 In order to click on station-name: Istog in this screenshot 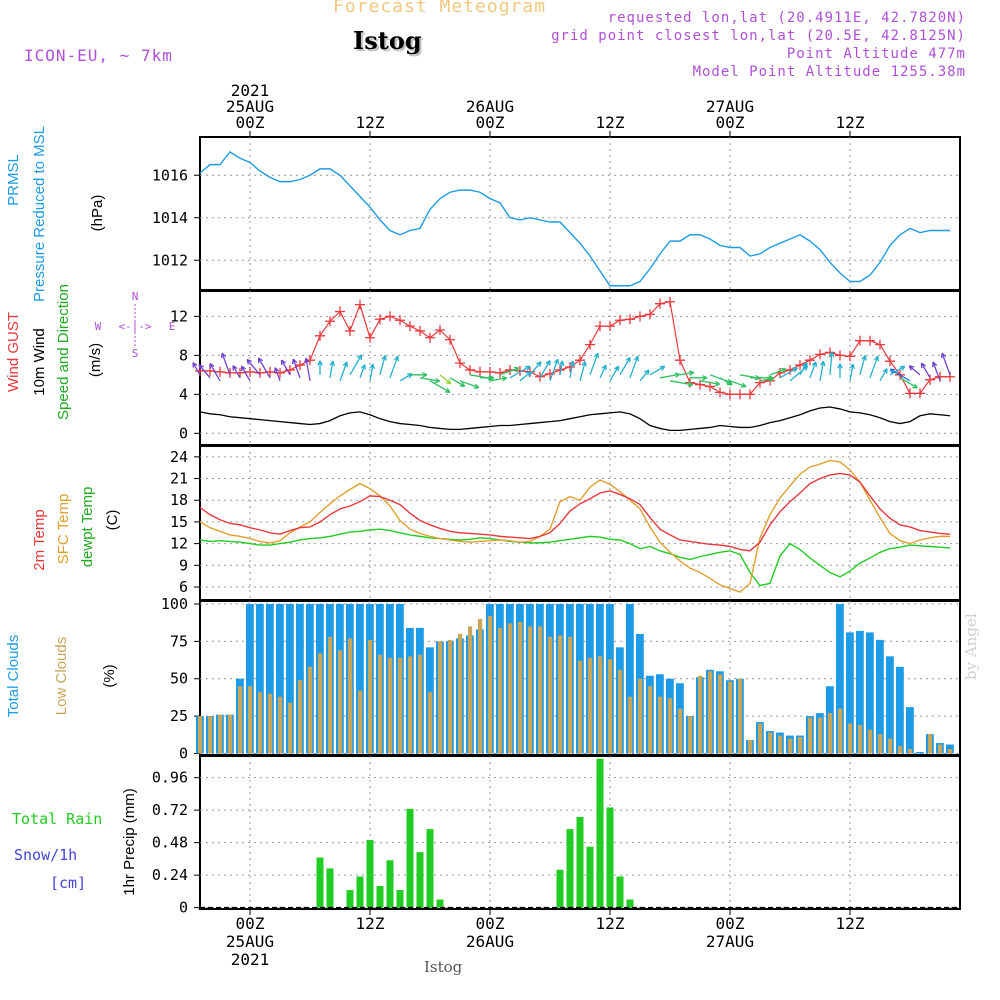, I will do `click(387, 40)`.